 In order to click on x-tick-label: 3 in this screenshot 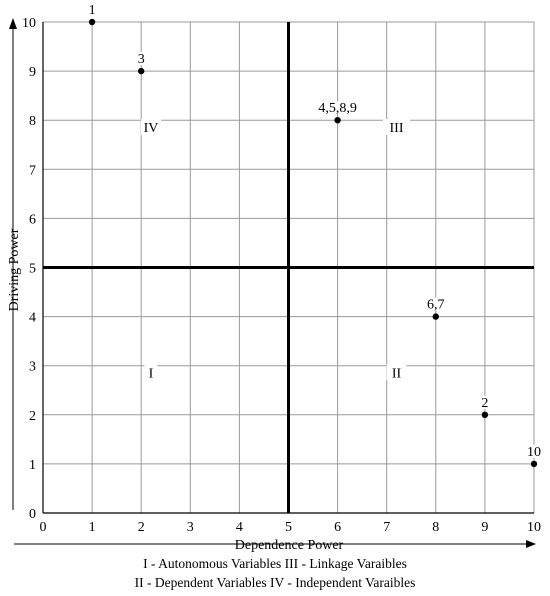, I will do `click(190, 527)`.